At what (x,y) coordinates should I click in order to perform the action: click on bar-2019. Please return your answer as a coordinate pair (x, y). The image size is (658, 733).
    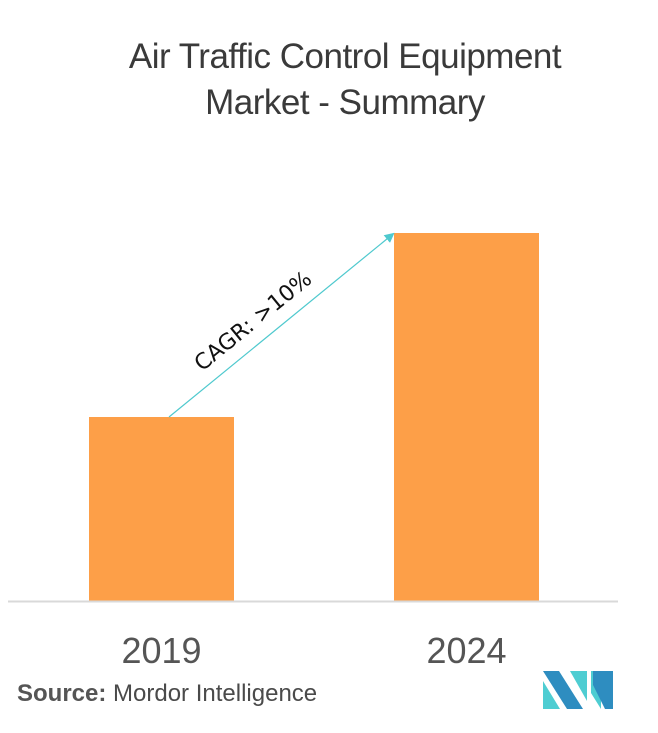
    Looking at the image, I should click on (161, 509).